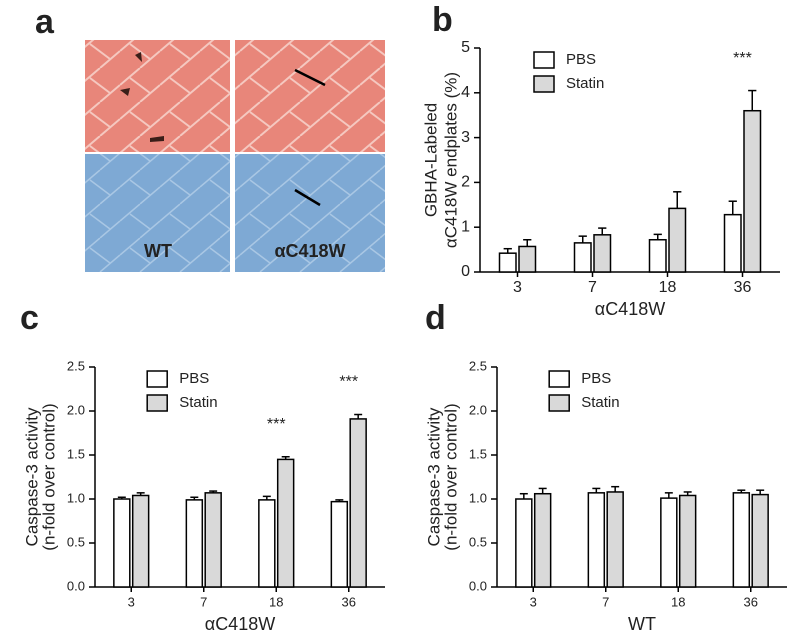  I want to click on y-tick-label: 1, so click(465, 226).